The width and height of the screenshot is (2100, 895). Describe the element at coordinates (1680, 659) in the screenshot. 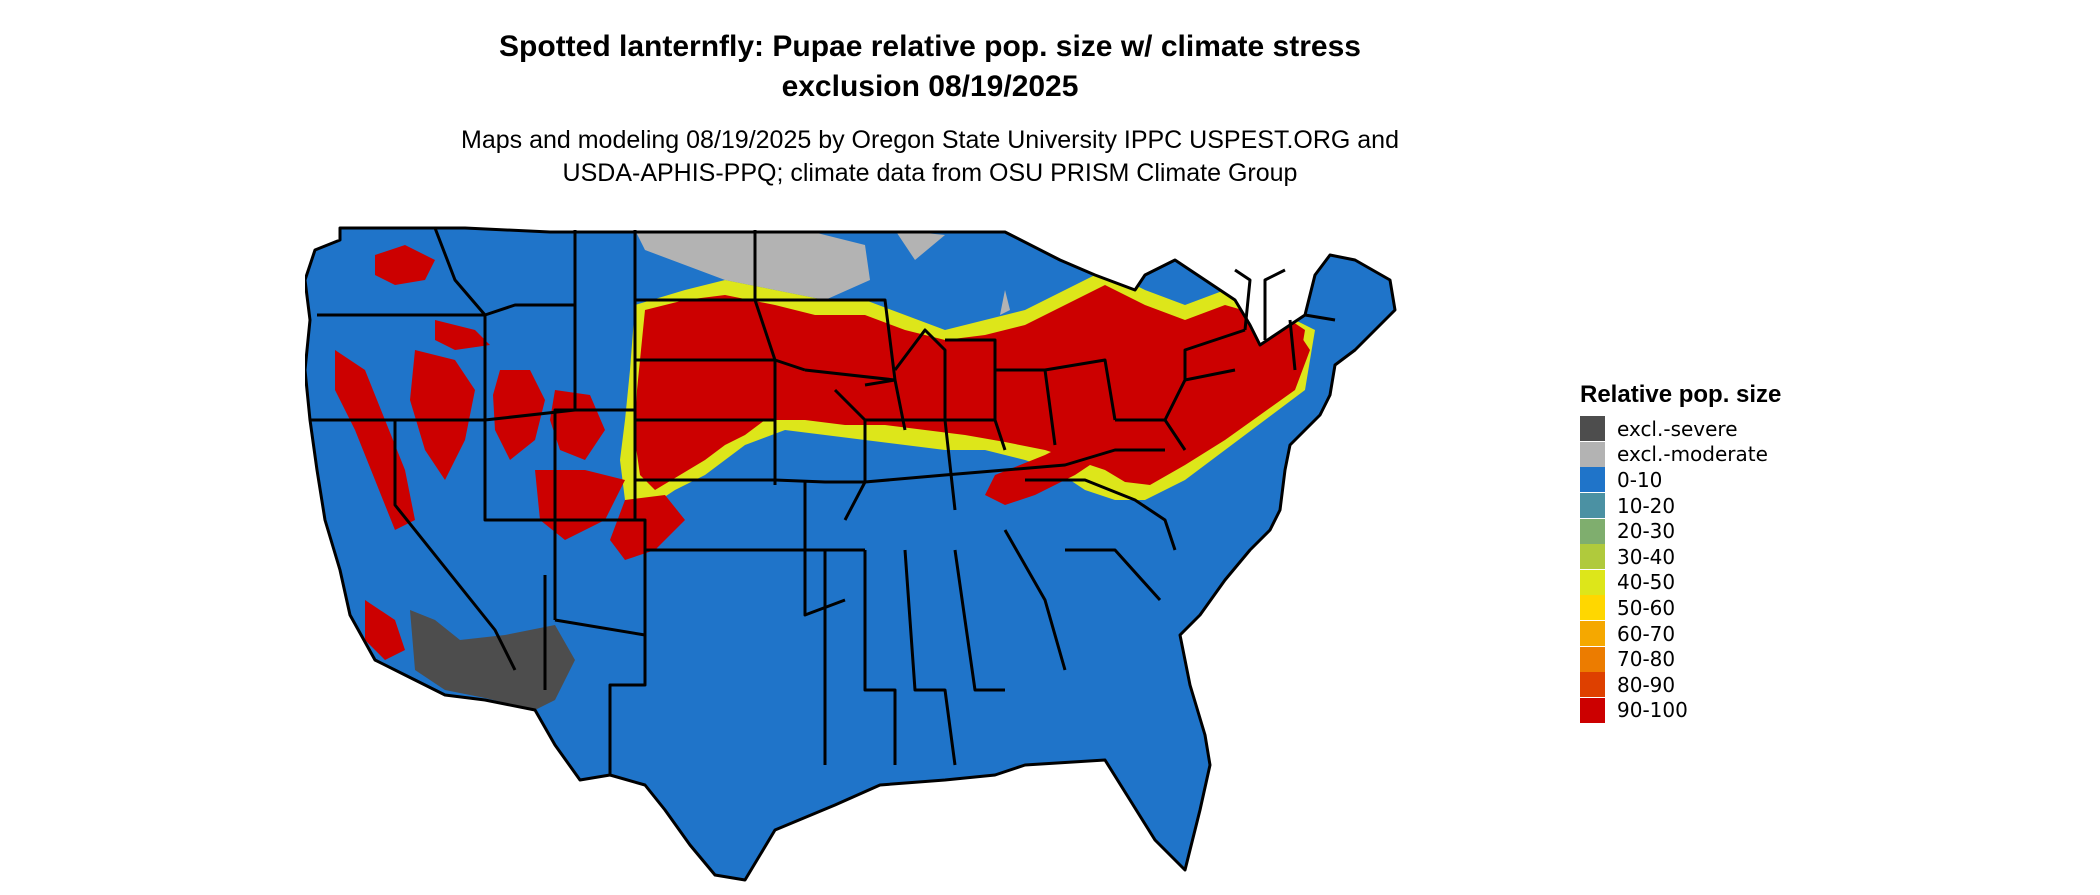

I see `legend-item: 70-80` at that location.